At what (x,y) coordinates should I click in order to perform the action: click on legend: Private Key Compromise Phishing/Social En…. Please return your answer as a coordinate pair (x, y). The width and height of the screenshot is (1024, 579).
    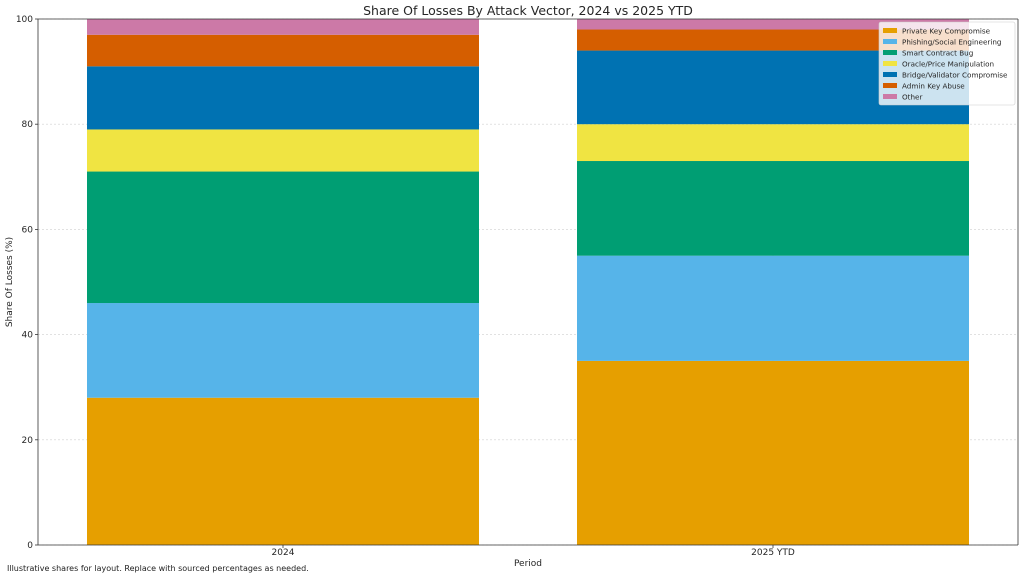
    Looking at the image, I should click on (947, 63).